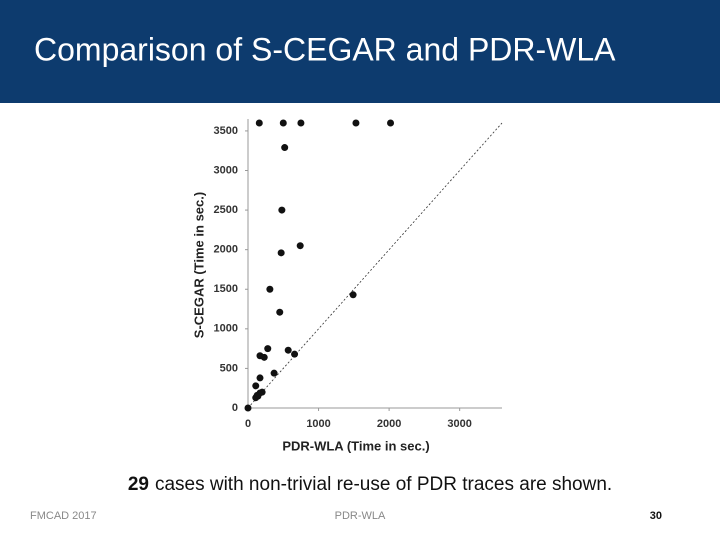 The height and width of the screenshot is (540, 720). What do you see at coordinates (226, 289) in the screenshot?
I see `y-tick-label: 1500` at bounding box center [226, 289].